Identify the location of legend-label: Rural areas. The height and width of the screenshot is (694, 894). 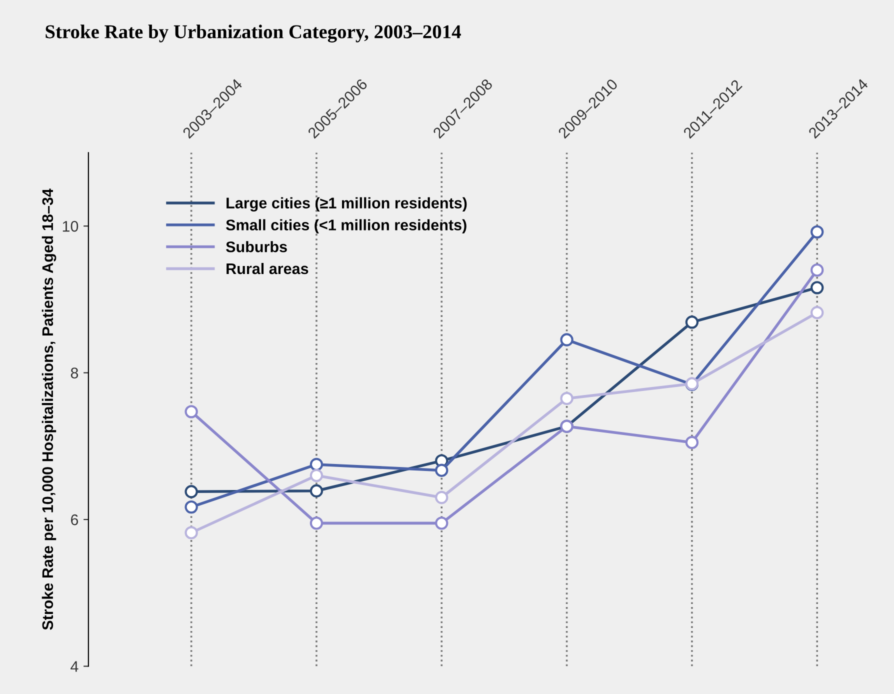
(267, 268).